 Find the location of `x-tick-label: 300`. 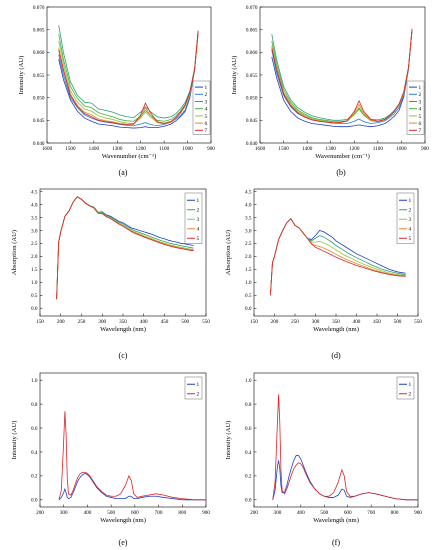

x-tick-label: 300 is located at coordinates (64, 513).